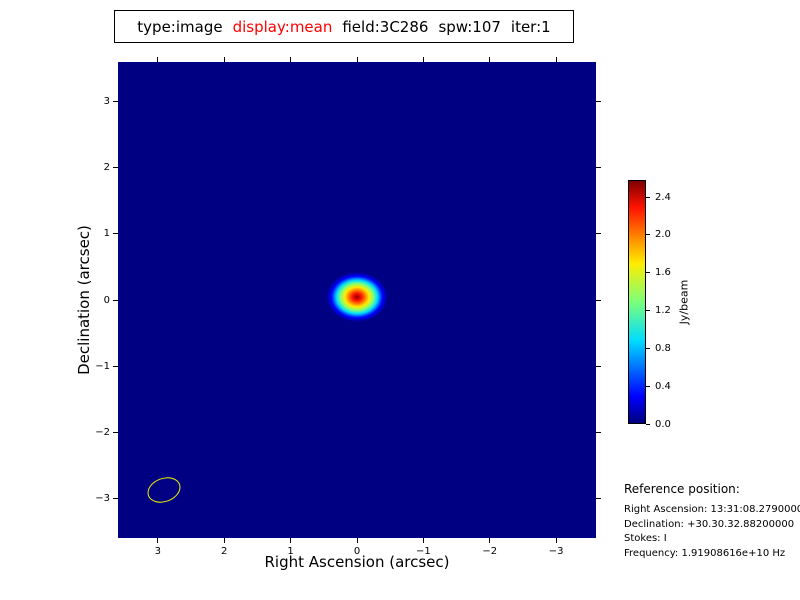  What do you see at coordinates (106, 234) in the screenshot?
I see `y-tick-label: 1` at bounding box center [106, 234].